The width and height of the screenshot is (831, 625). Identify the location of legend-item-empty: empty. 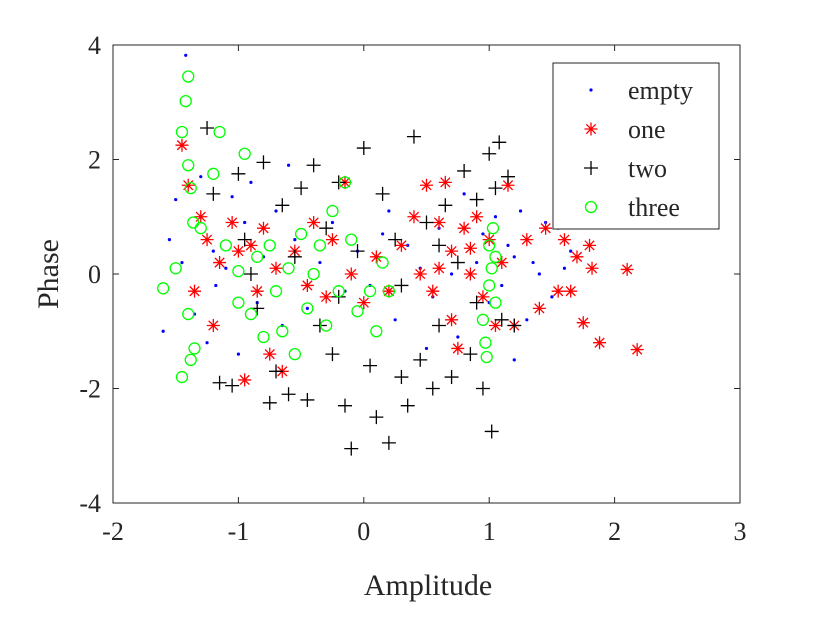
(641, 90).